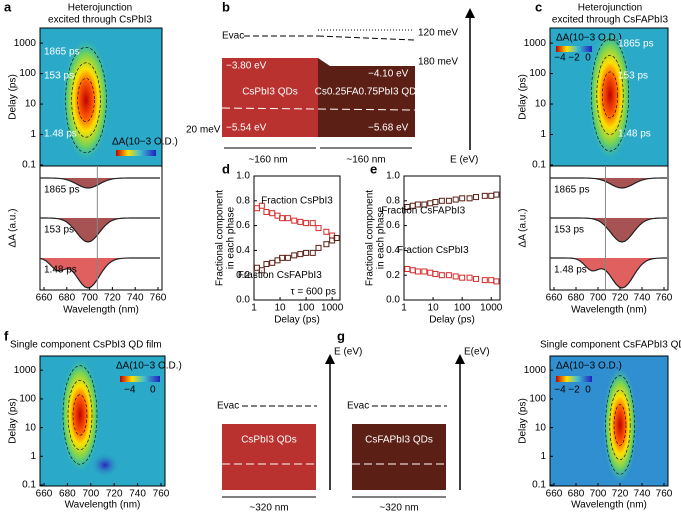 This screenshot has height=514, width=681. I want to click on map-blob, so click(610, 95).